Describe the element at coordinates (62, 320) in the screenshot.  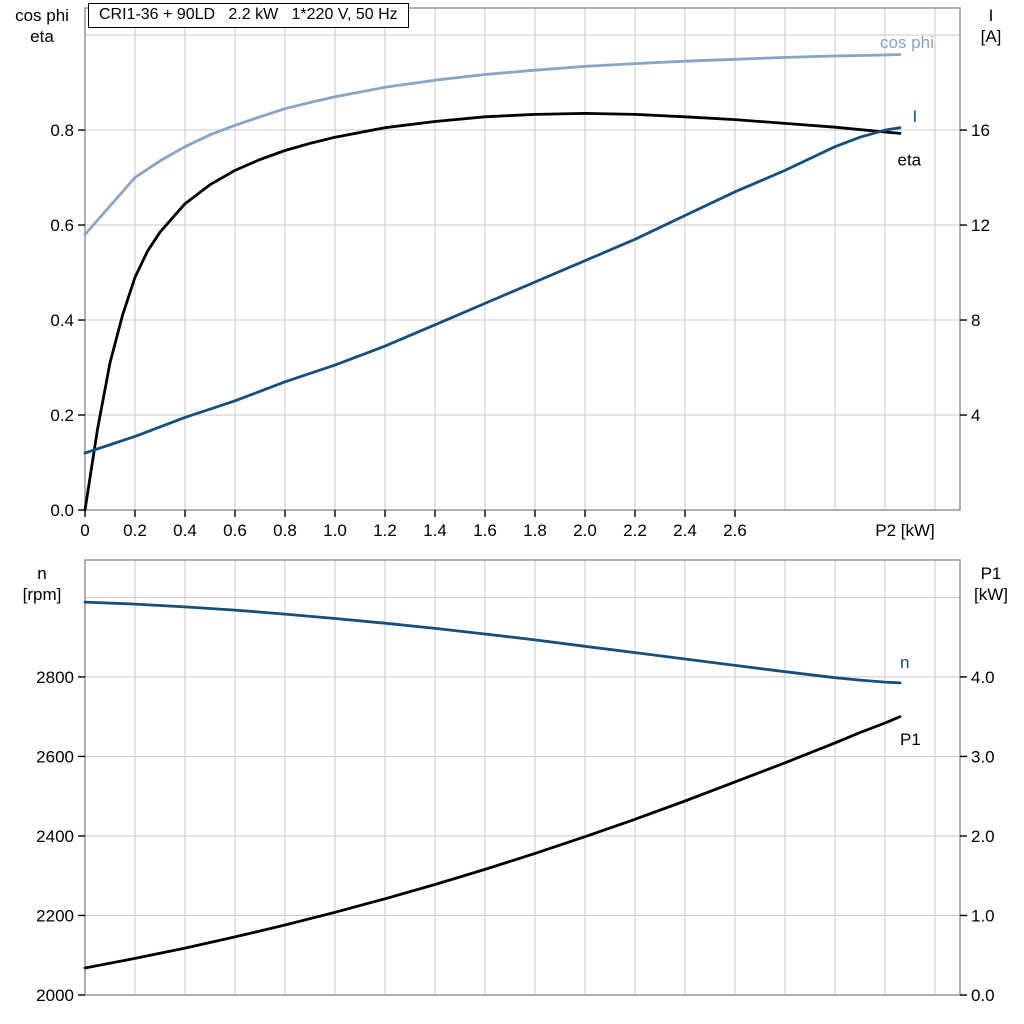
I see `left-tick-label: 0.4` at that location.